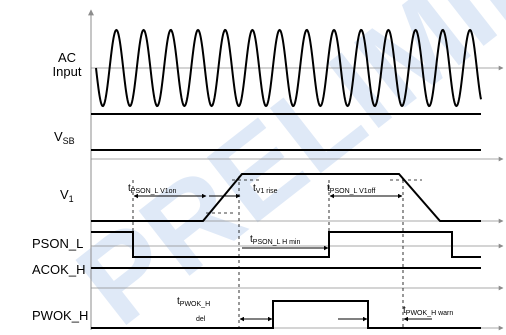 The height and width of the screenshot is (335, 506). Describe the element at coordinates (67, 57) in the screenshot. I see `ac-input-label-line1: AC` at that location.